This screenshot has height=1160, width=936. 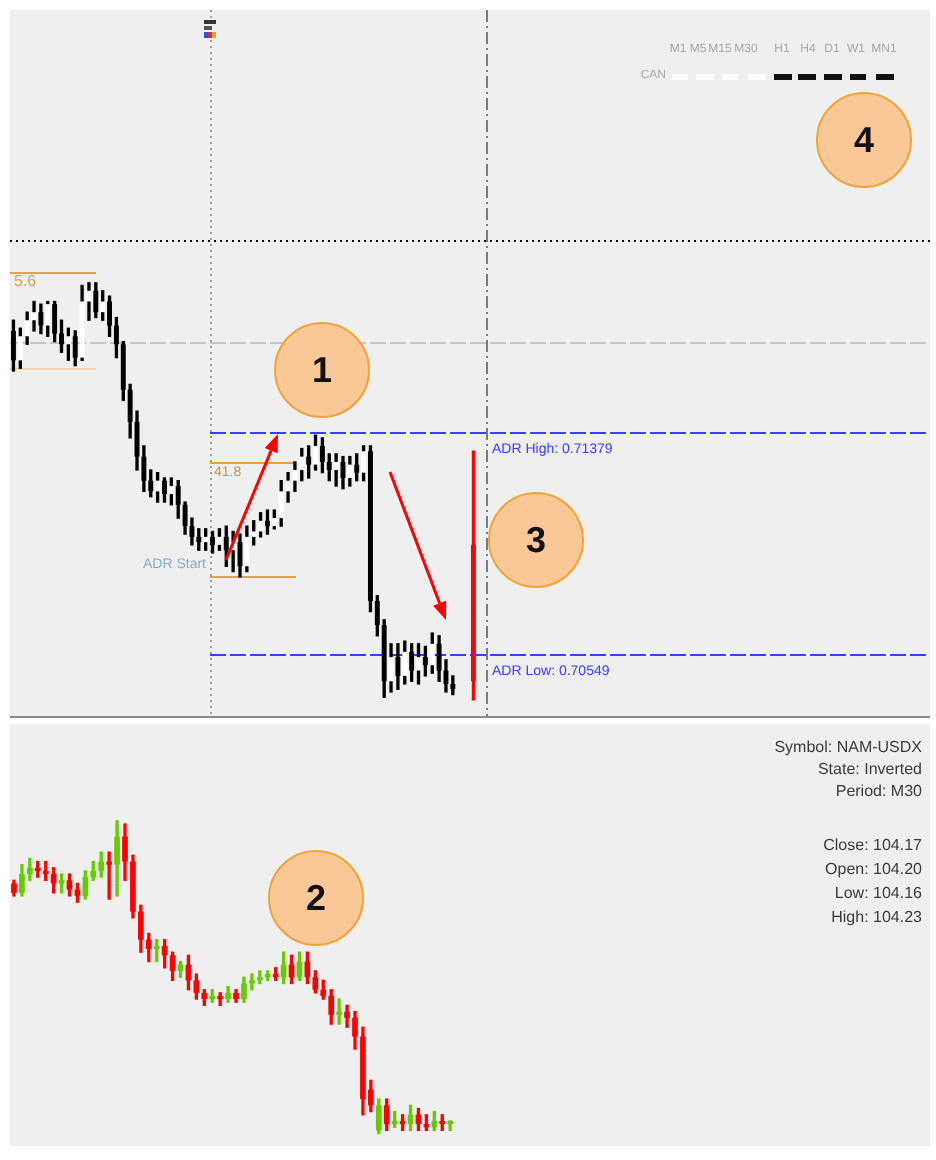 I want to click on text: Symbol: NAM-USDX, so click(x=848, y=748).